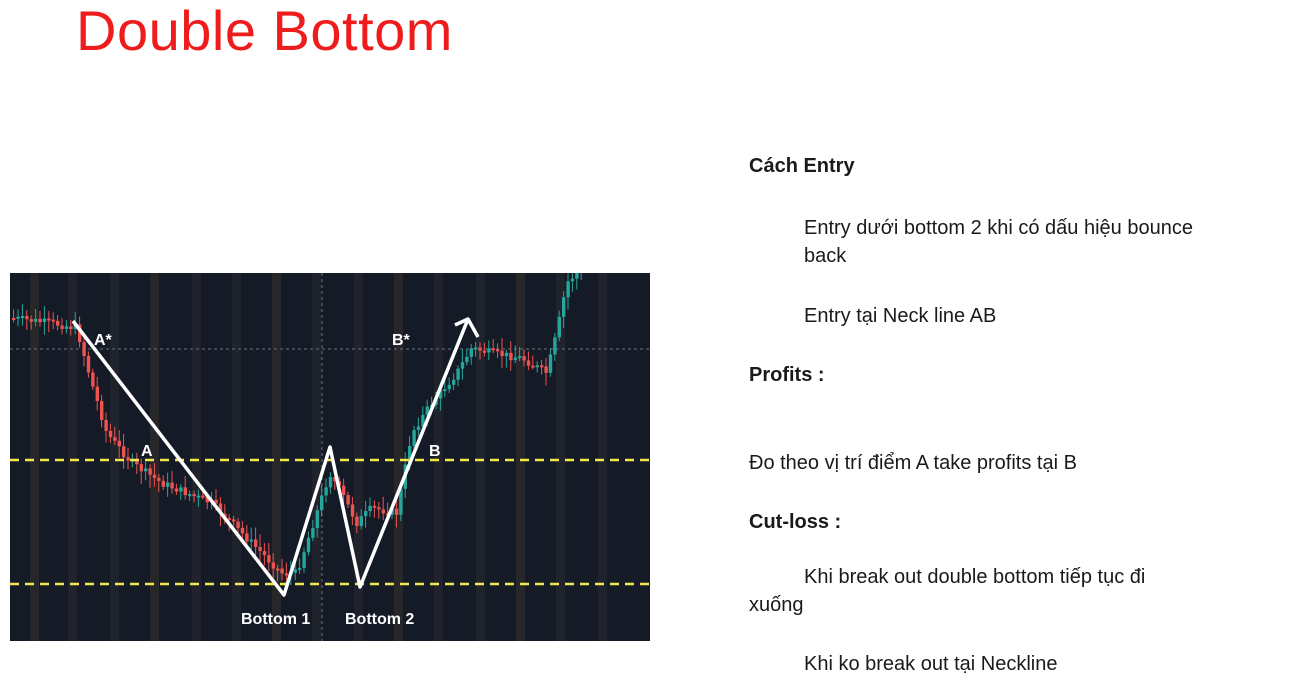  What do you see at coordinates (270, 457) in the screenshot?
I see `pattern-line` at bounding box center [270, 457].